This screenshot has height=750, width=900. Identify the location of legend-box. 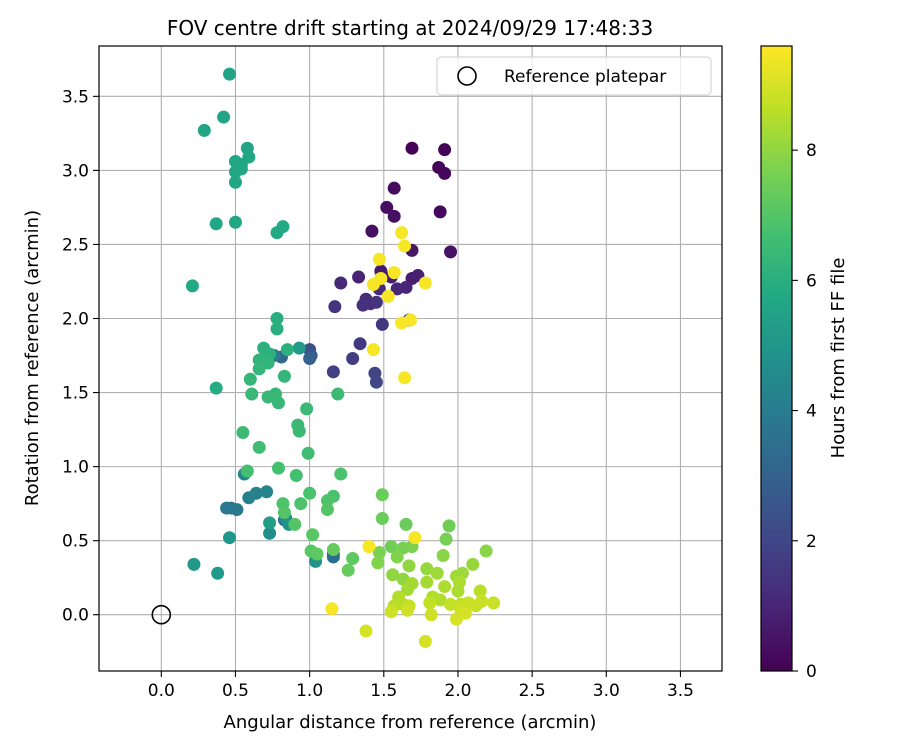
(574, 76).